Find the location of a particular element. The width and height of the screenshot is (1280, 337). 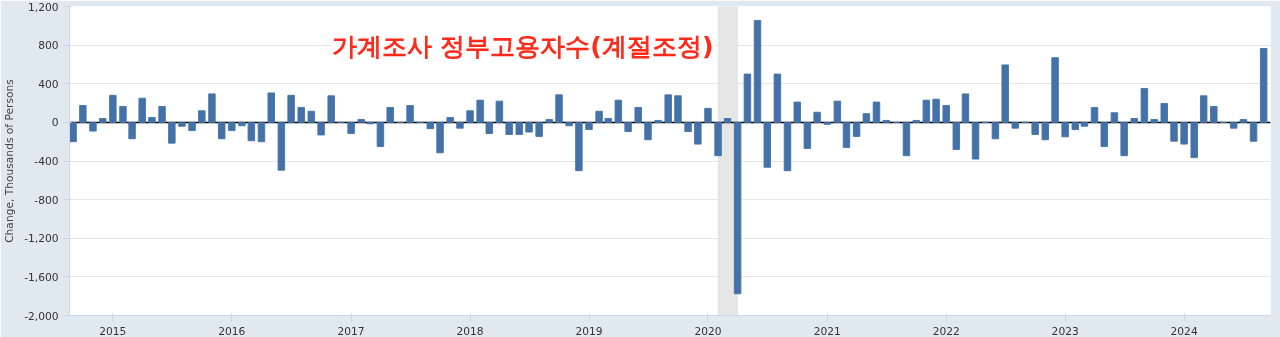

y-tick-label: -800 is located at coordinates (46, 200).